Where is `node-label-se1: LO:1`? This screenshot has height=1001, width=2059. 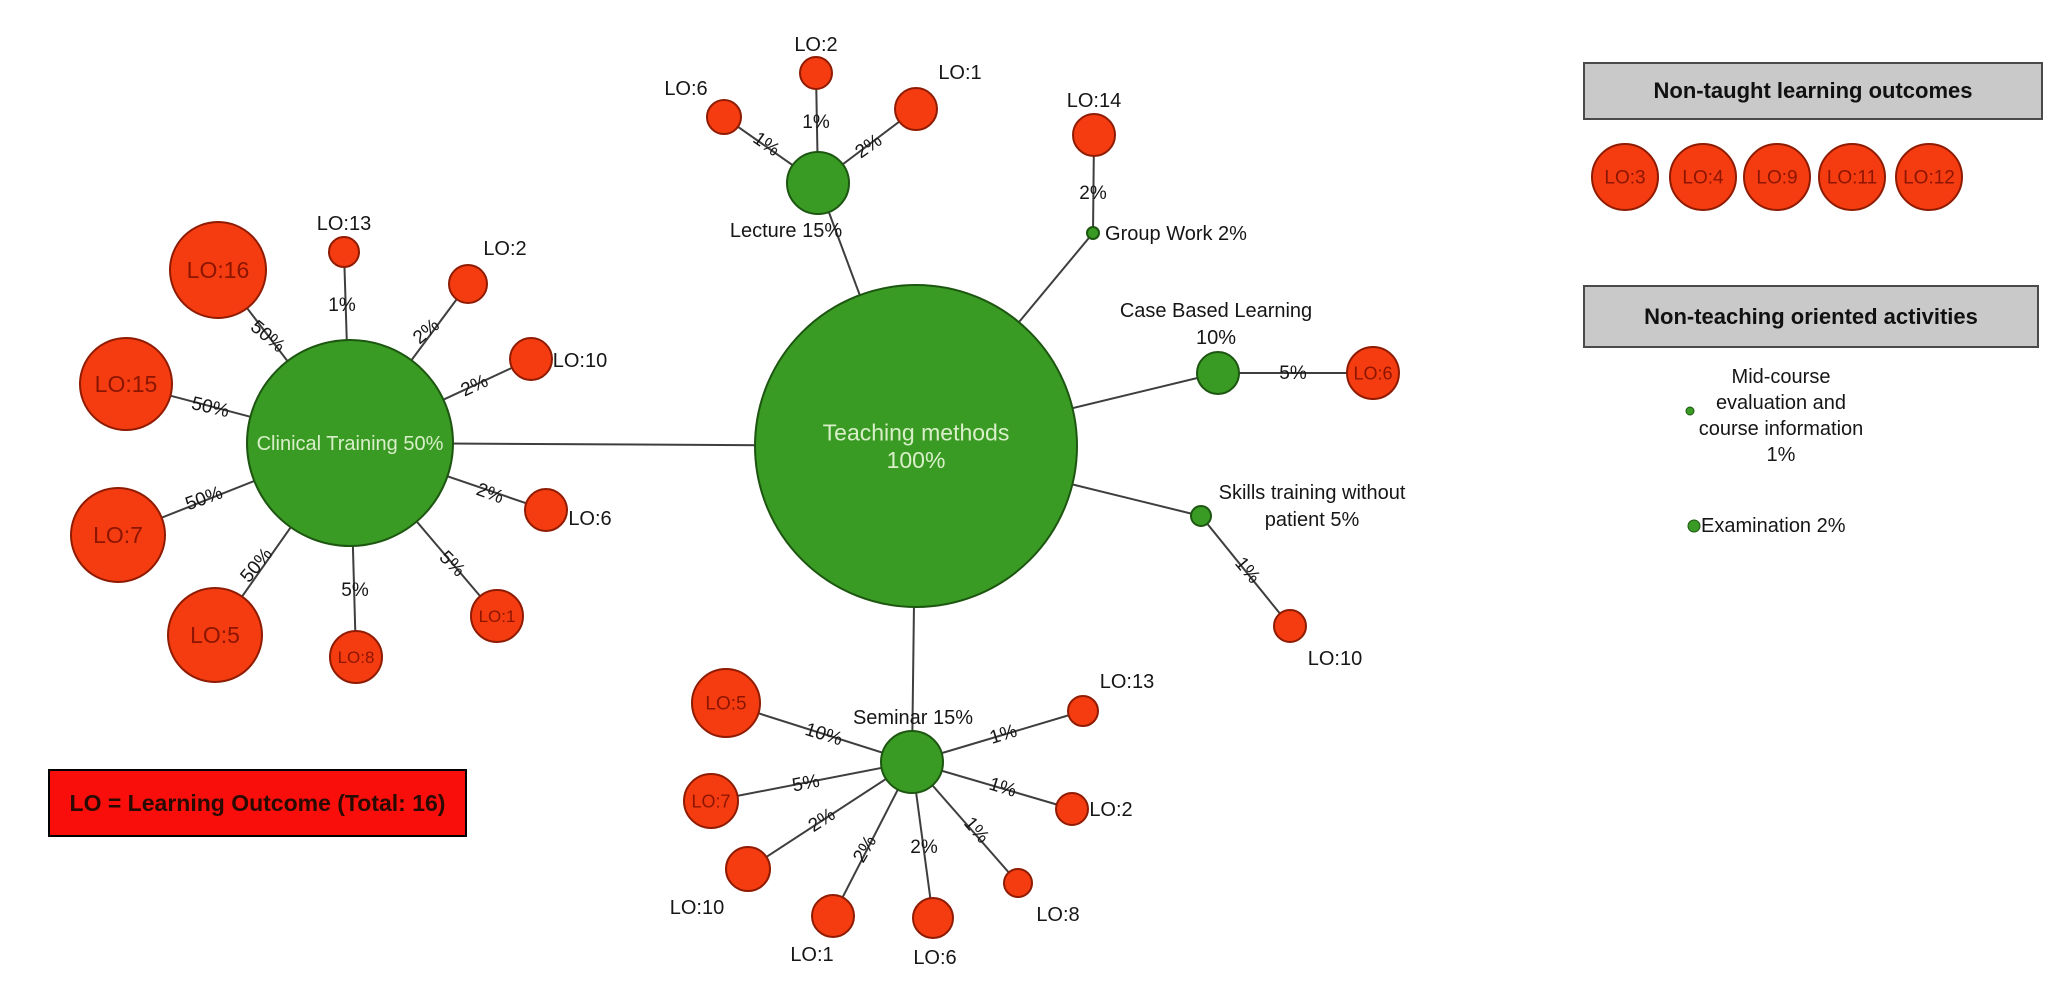 node-label-se1: LO:1 is located at coordinates (811, 955).